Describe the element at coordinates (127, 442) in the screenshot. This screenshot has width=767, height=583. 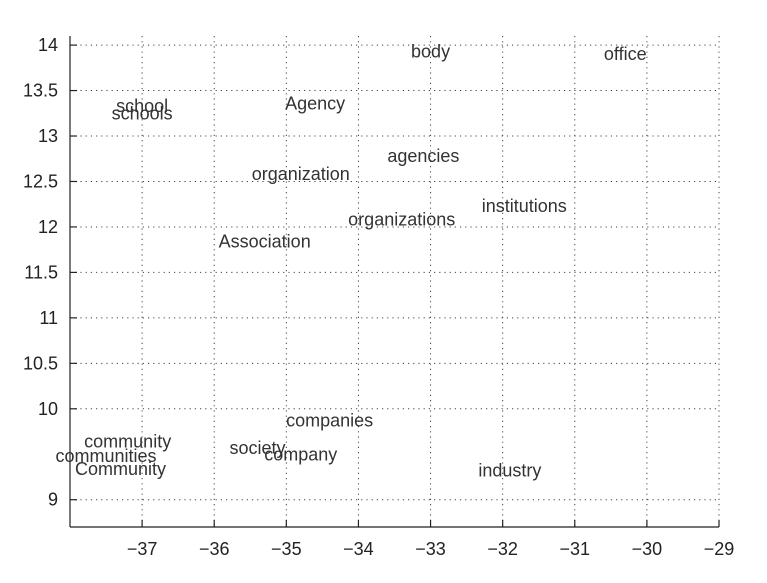
I see `point-label: community` at that location.